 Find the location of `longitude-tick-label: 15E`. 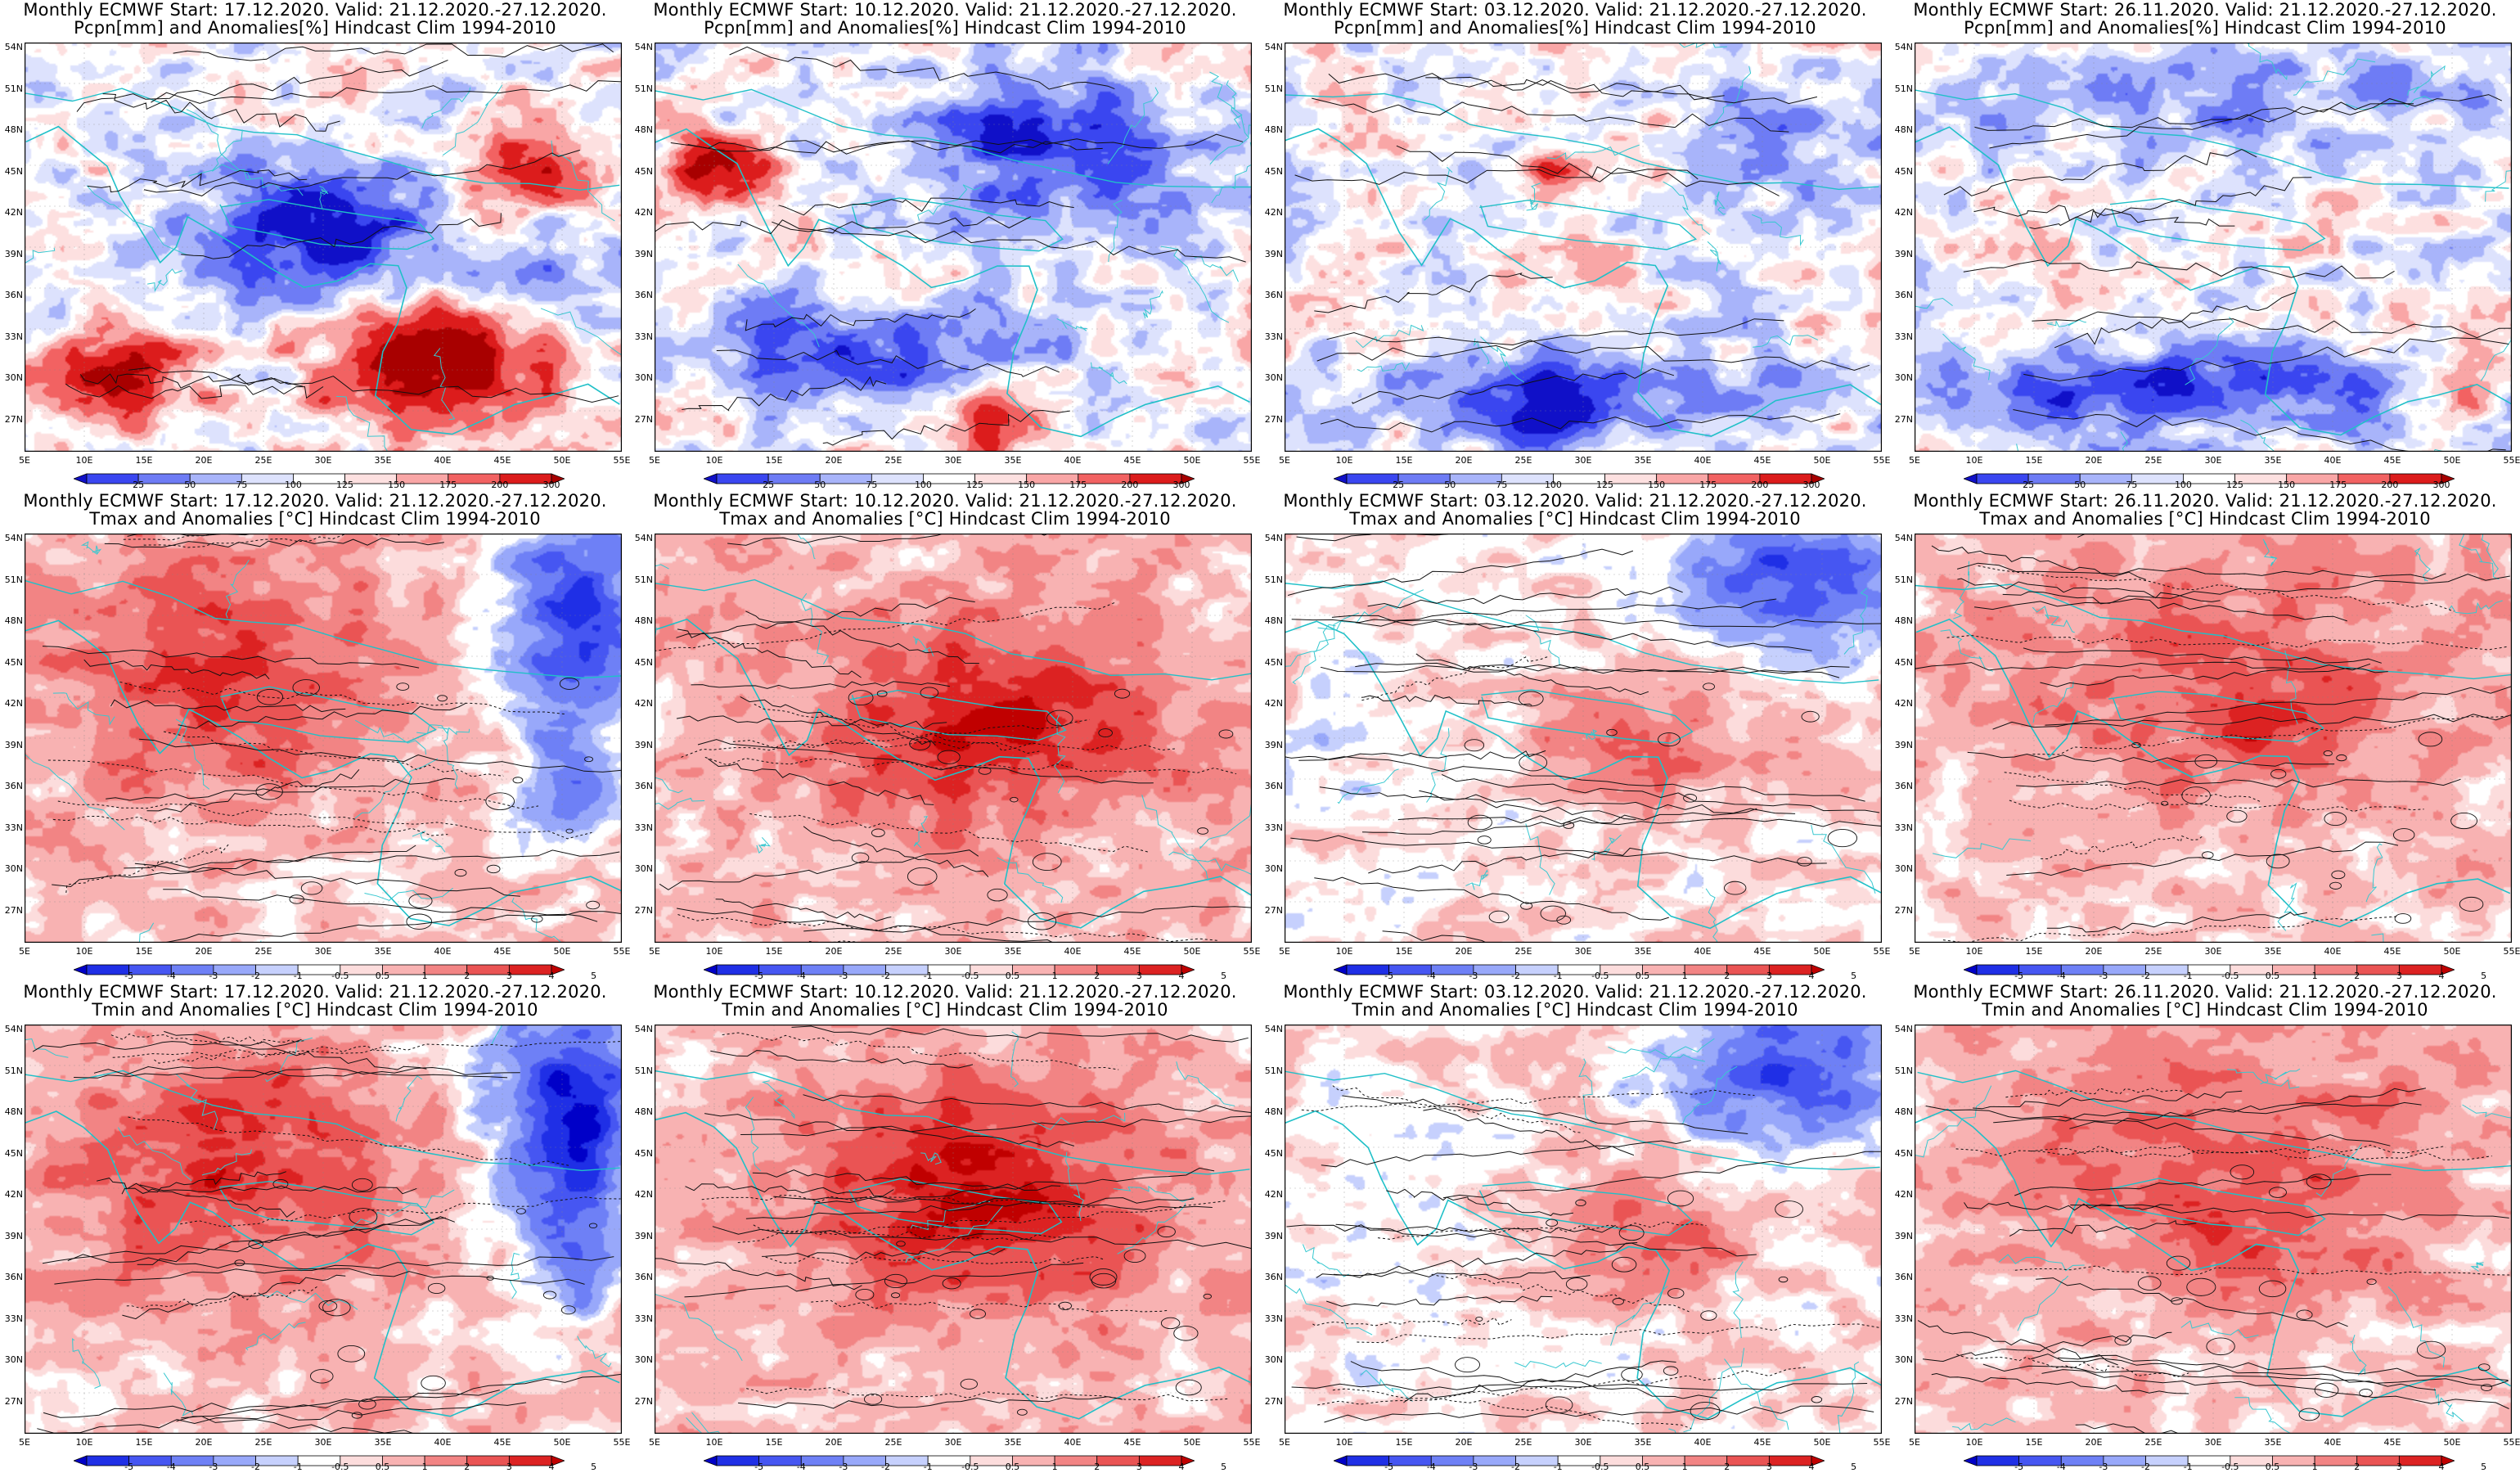

longitude-tick-label: 15E is located at coordinates (774, 951).